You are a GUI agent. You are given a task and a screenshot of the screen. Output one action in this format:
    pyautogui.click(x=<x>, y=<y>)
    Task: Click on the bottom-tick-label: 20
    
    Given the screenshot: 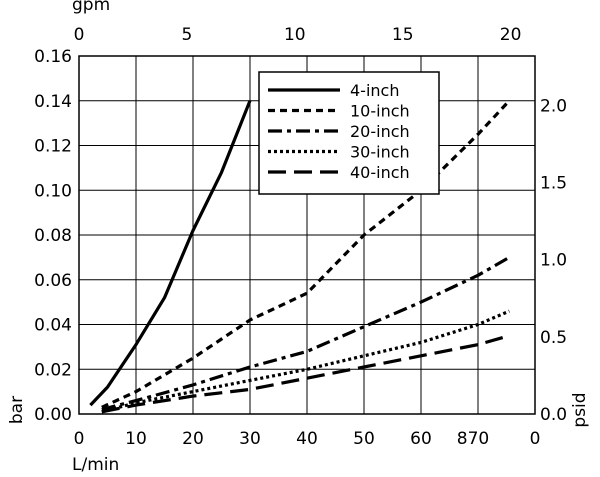 What is the action you would take?
    pyautogui.click(x=193, y=439)
    